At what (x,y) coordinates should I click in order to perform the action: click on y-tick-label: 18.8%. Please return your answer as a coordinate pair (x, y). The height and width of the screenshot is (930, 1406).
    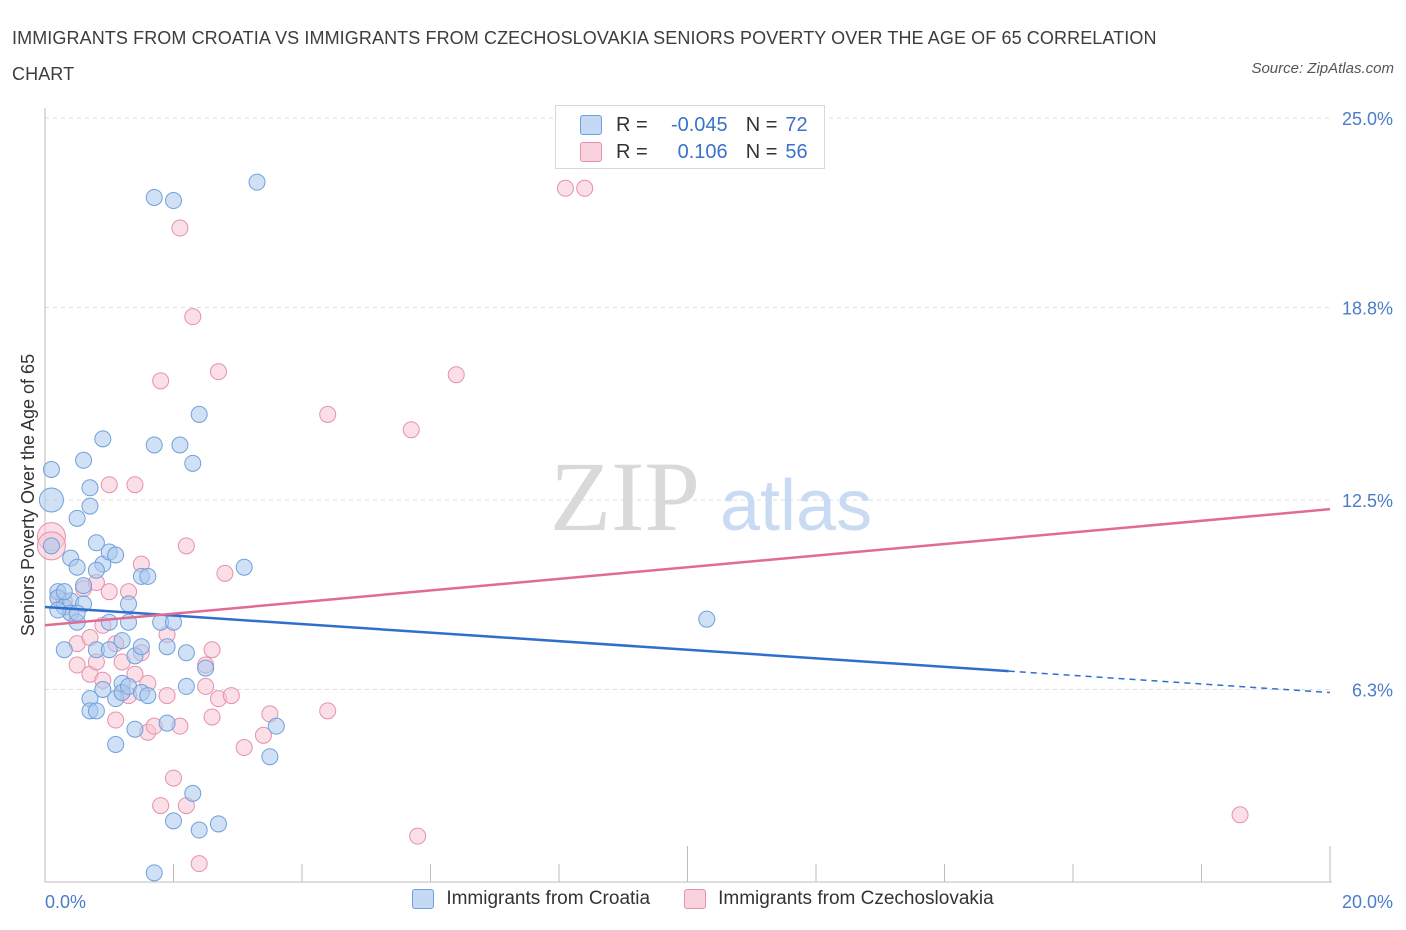
    Looking at the image, I should click on (1367, 308).